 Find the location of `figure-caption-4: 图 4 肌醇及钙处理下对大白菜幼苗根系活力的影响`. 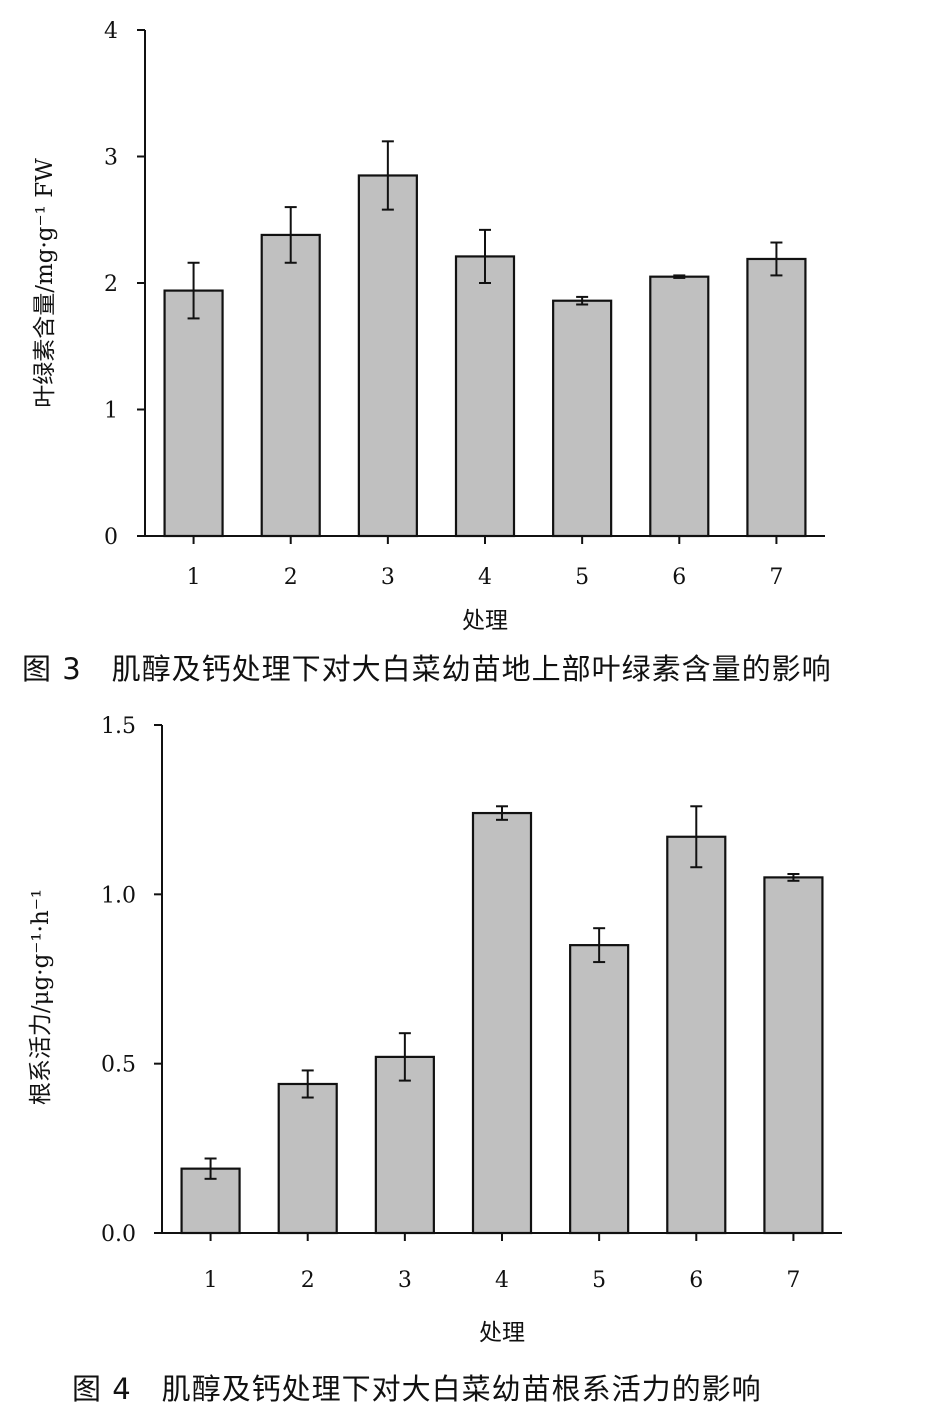

figure-caption-4: 图 4 肌醇及钙处理下对大白菜幼苗根系活力的影响 is located at coordinates (499, 1387).